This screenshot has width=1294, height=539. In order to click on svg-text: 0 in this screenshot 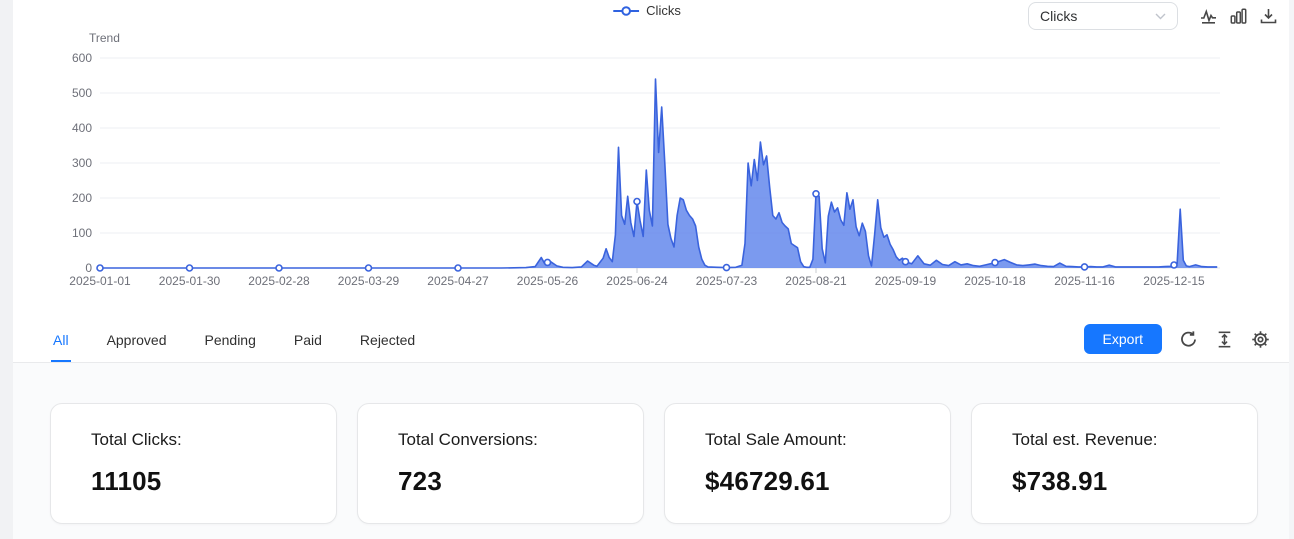, I will do `click(88, 268)`.